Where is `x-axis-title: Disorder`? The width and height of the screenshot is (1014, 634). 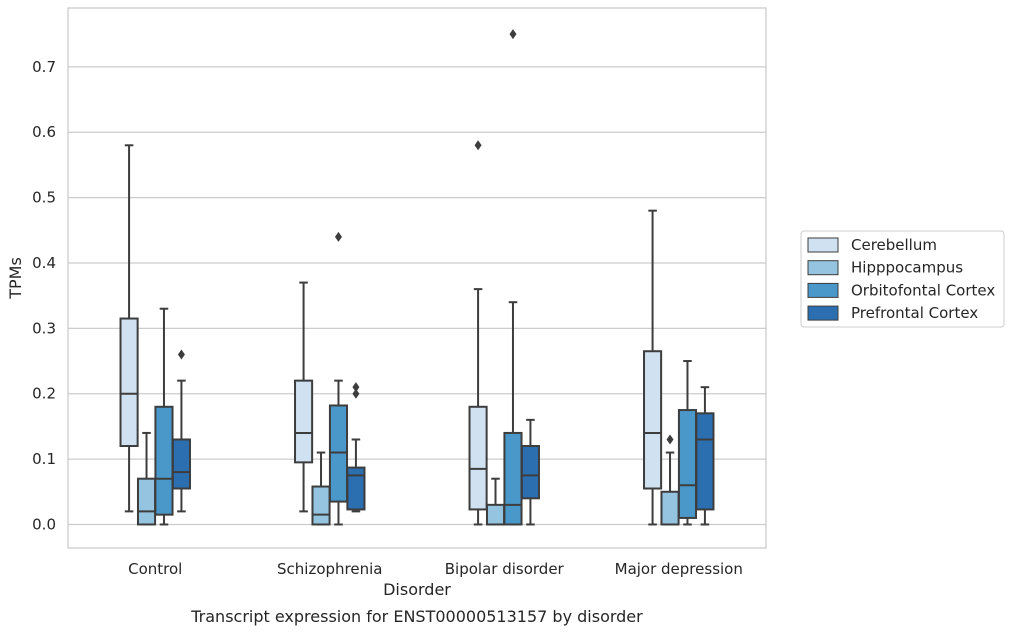
x-axis-title: Disorder is located at coordinates (417, 589).